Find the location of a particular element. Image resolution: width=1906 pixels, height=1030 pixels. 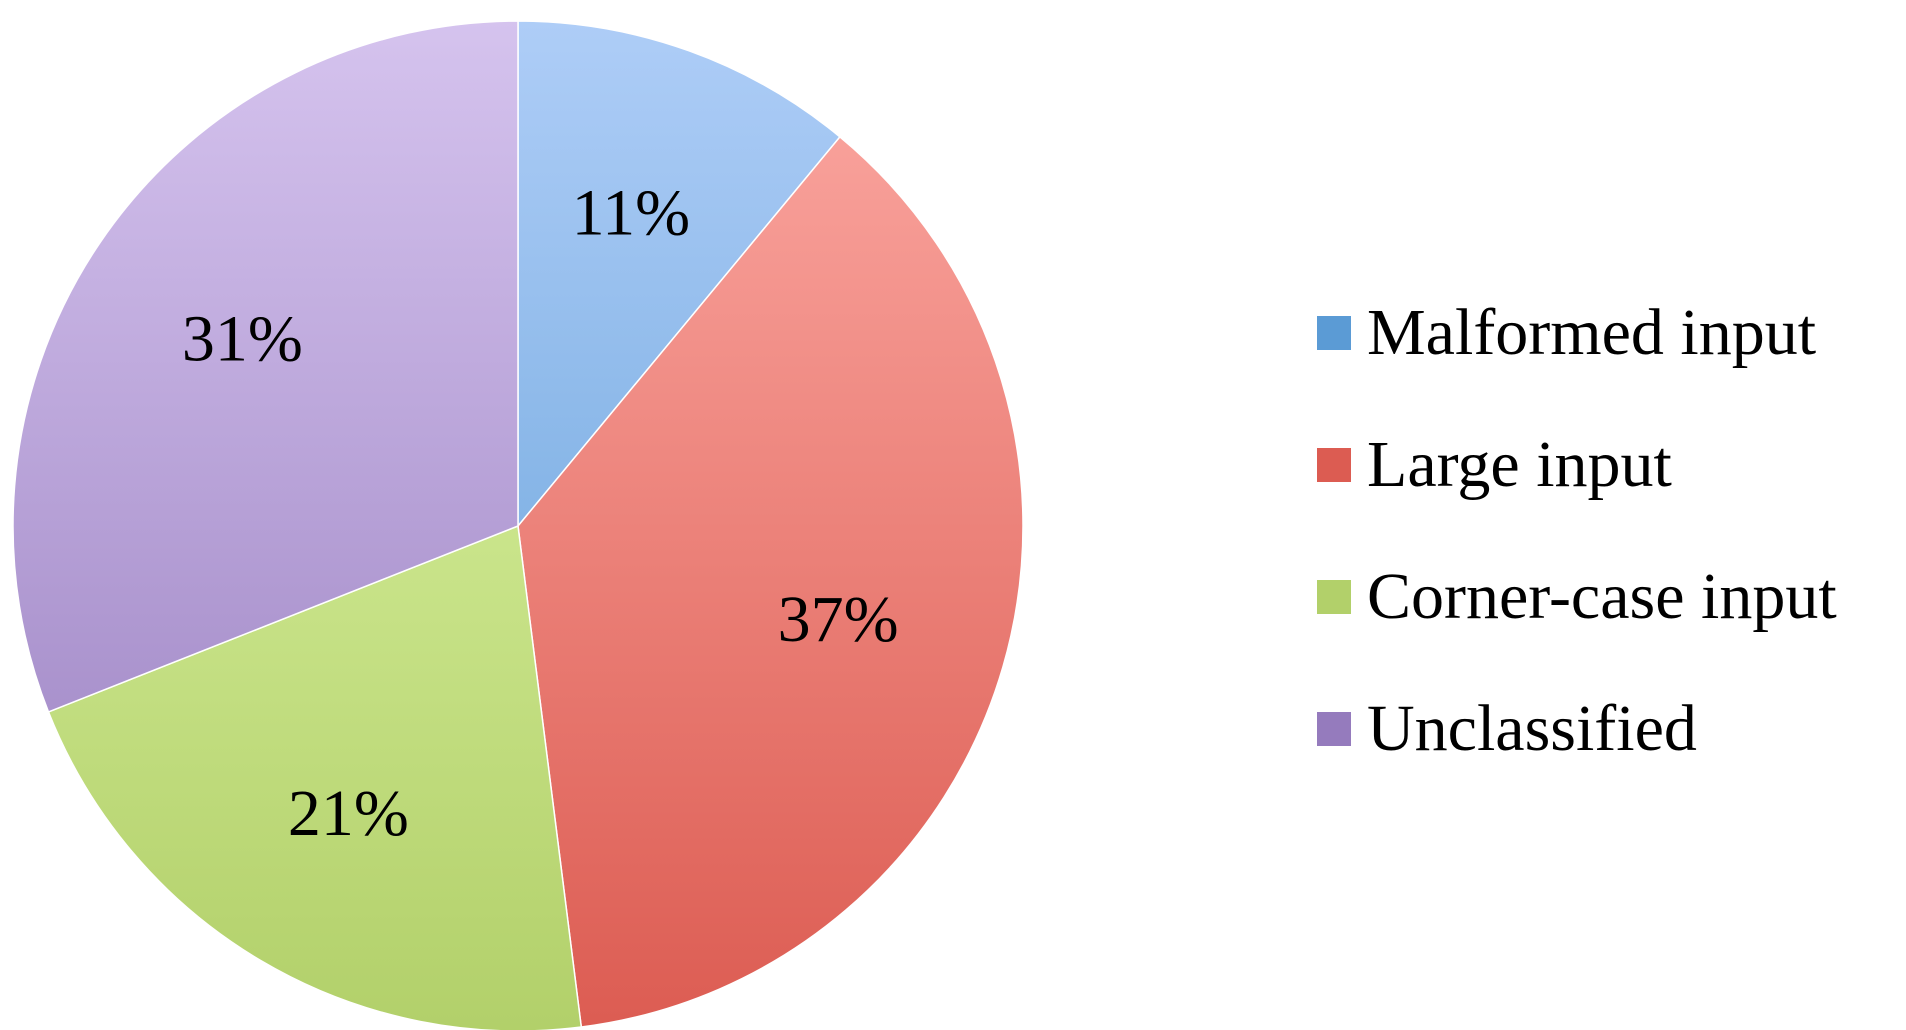

data-label-large-input: 37% is located at coordinates (838, 619).